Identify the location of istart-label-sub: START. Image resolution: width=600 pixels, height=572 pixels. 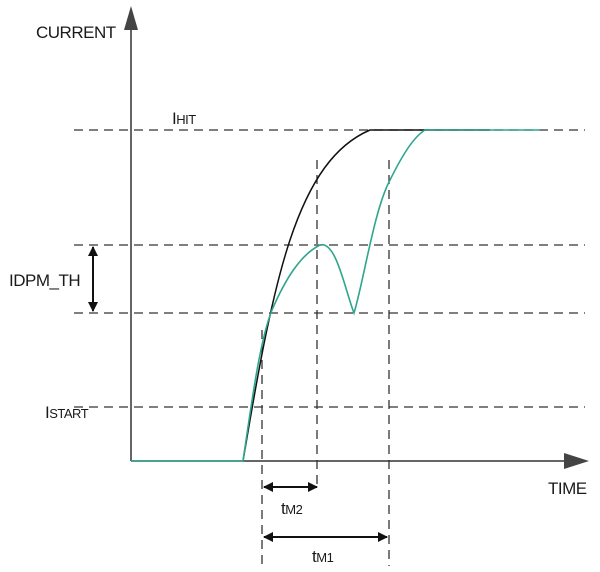
(68, 413).